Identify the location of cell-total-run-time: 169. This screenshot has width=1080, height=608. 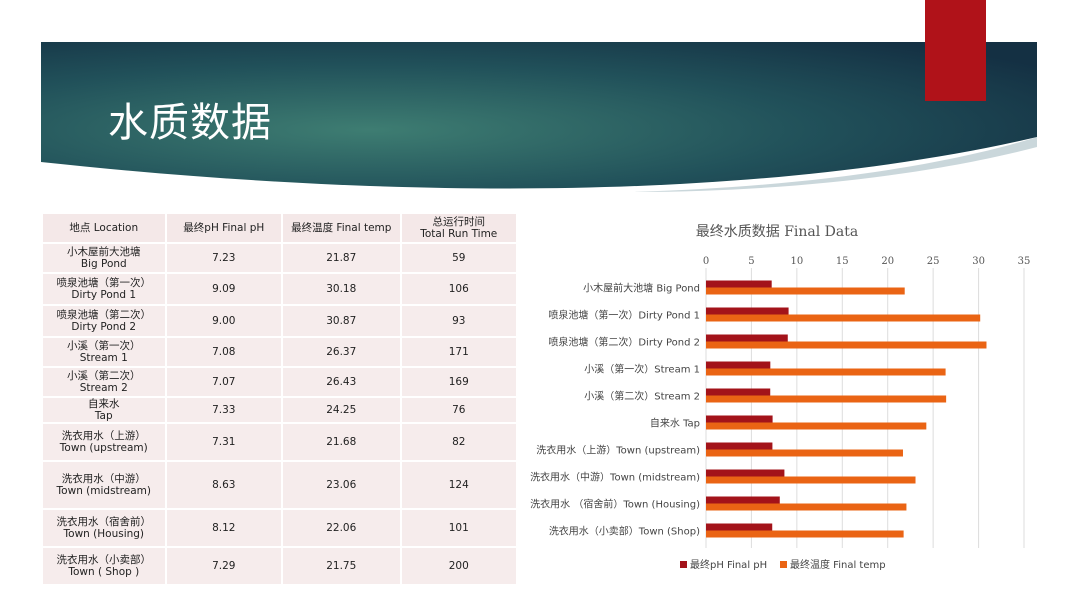
(458, 382).